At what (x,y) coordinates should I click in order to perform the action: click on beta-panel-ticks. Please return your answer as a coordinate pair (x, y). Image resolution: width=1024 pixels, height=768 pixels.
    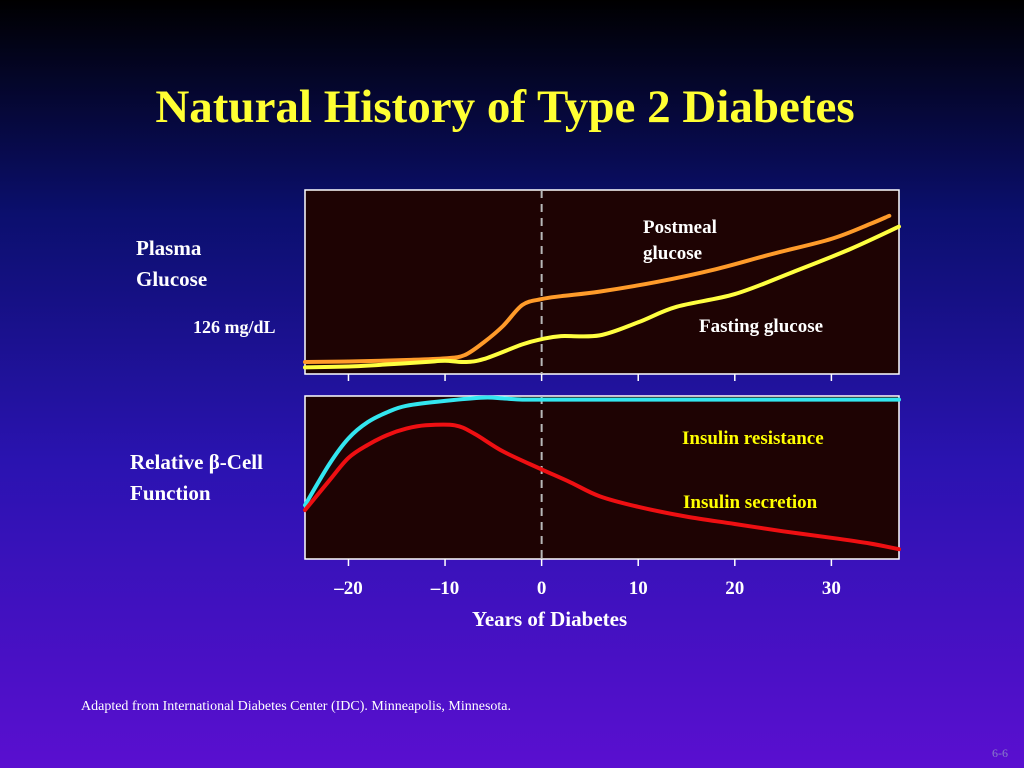
    Looking at the image, I should click on (590, 562).